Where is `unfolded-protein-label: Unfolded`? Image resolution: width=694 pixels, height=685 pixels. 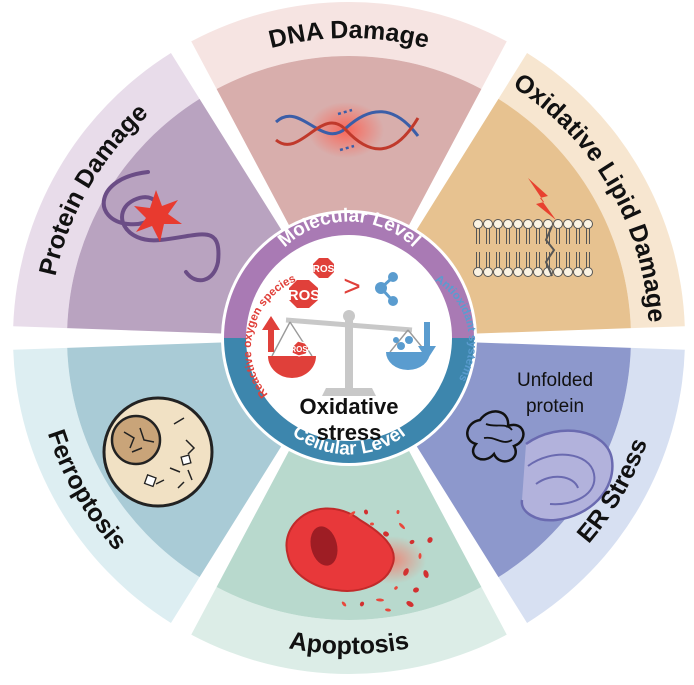 unfolded-protein-label: Unfolded is located at coordinates (555, 380).